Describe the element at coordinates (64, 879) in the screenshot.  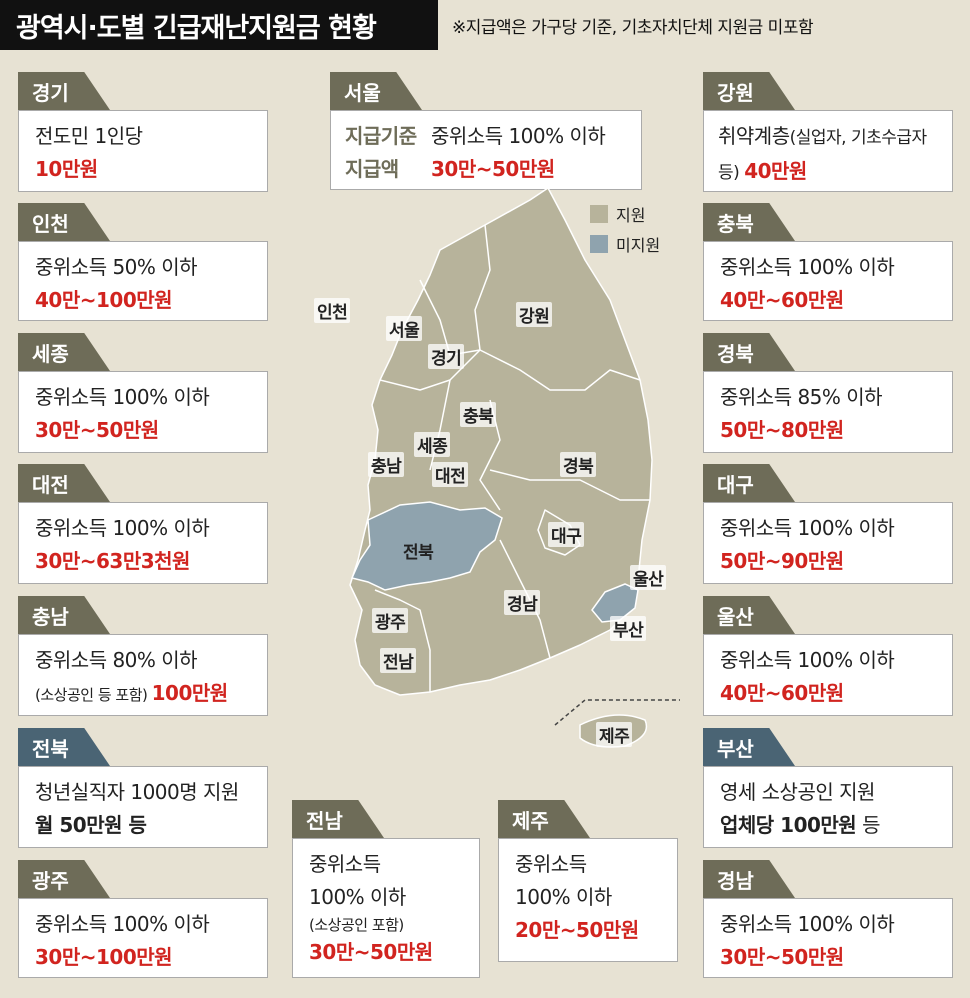
I see `card-region-name: 광주` at that location.